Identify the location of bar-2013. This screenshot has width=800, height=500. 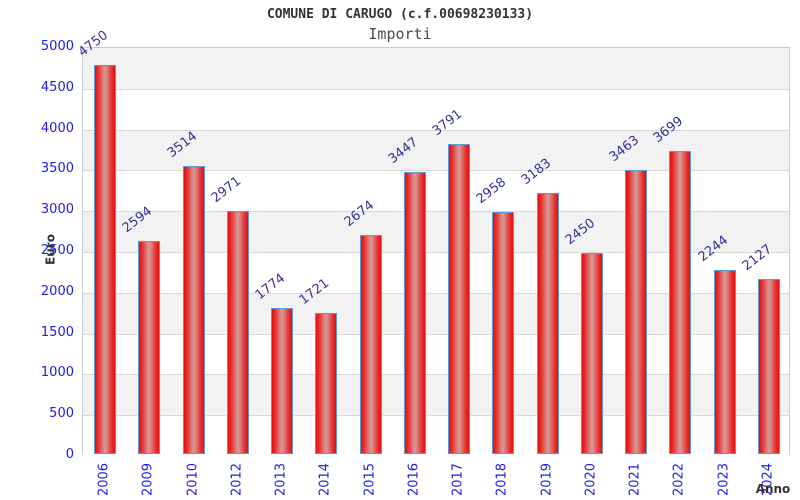
(282, 381).